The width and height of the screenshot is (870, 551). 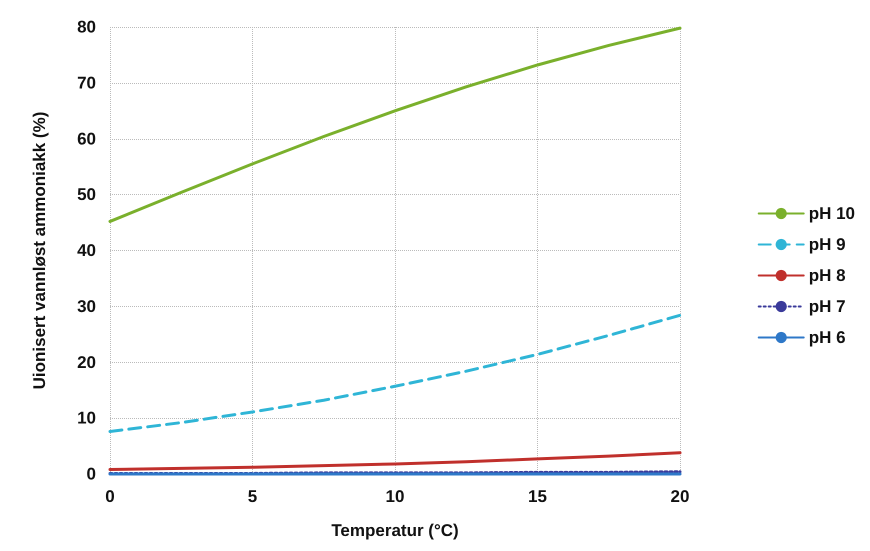 I want to click on y-axis-title: Uionisert vannløst ammoniakk (%), so click(x=39, y=251).